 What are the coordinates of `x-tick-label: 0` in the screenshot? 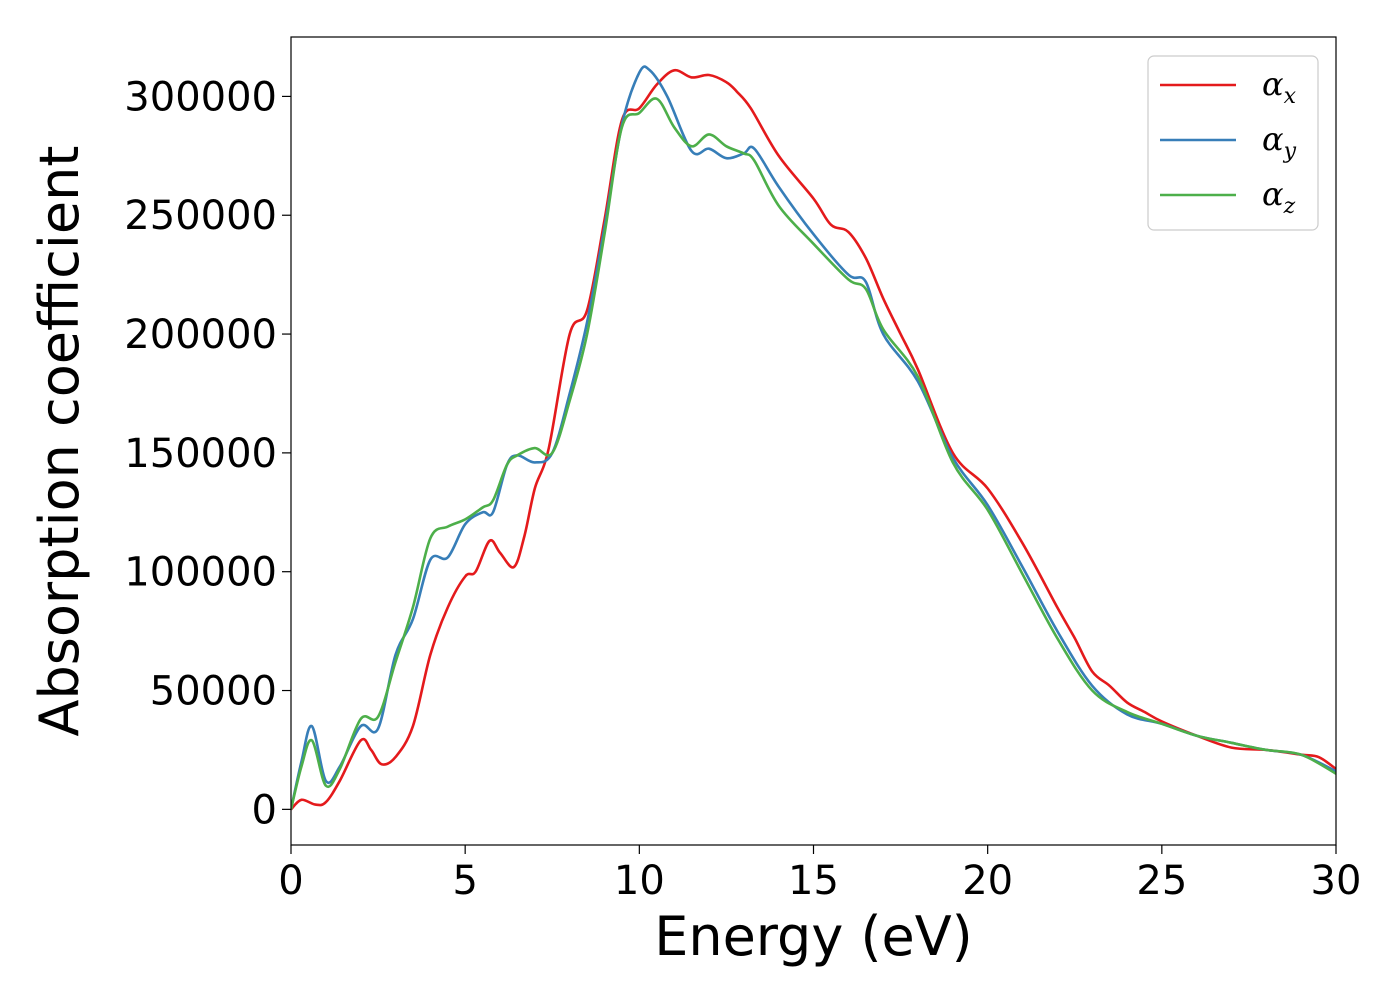 It's located at (290, 881).